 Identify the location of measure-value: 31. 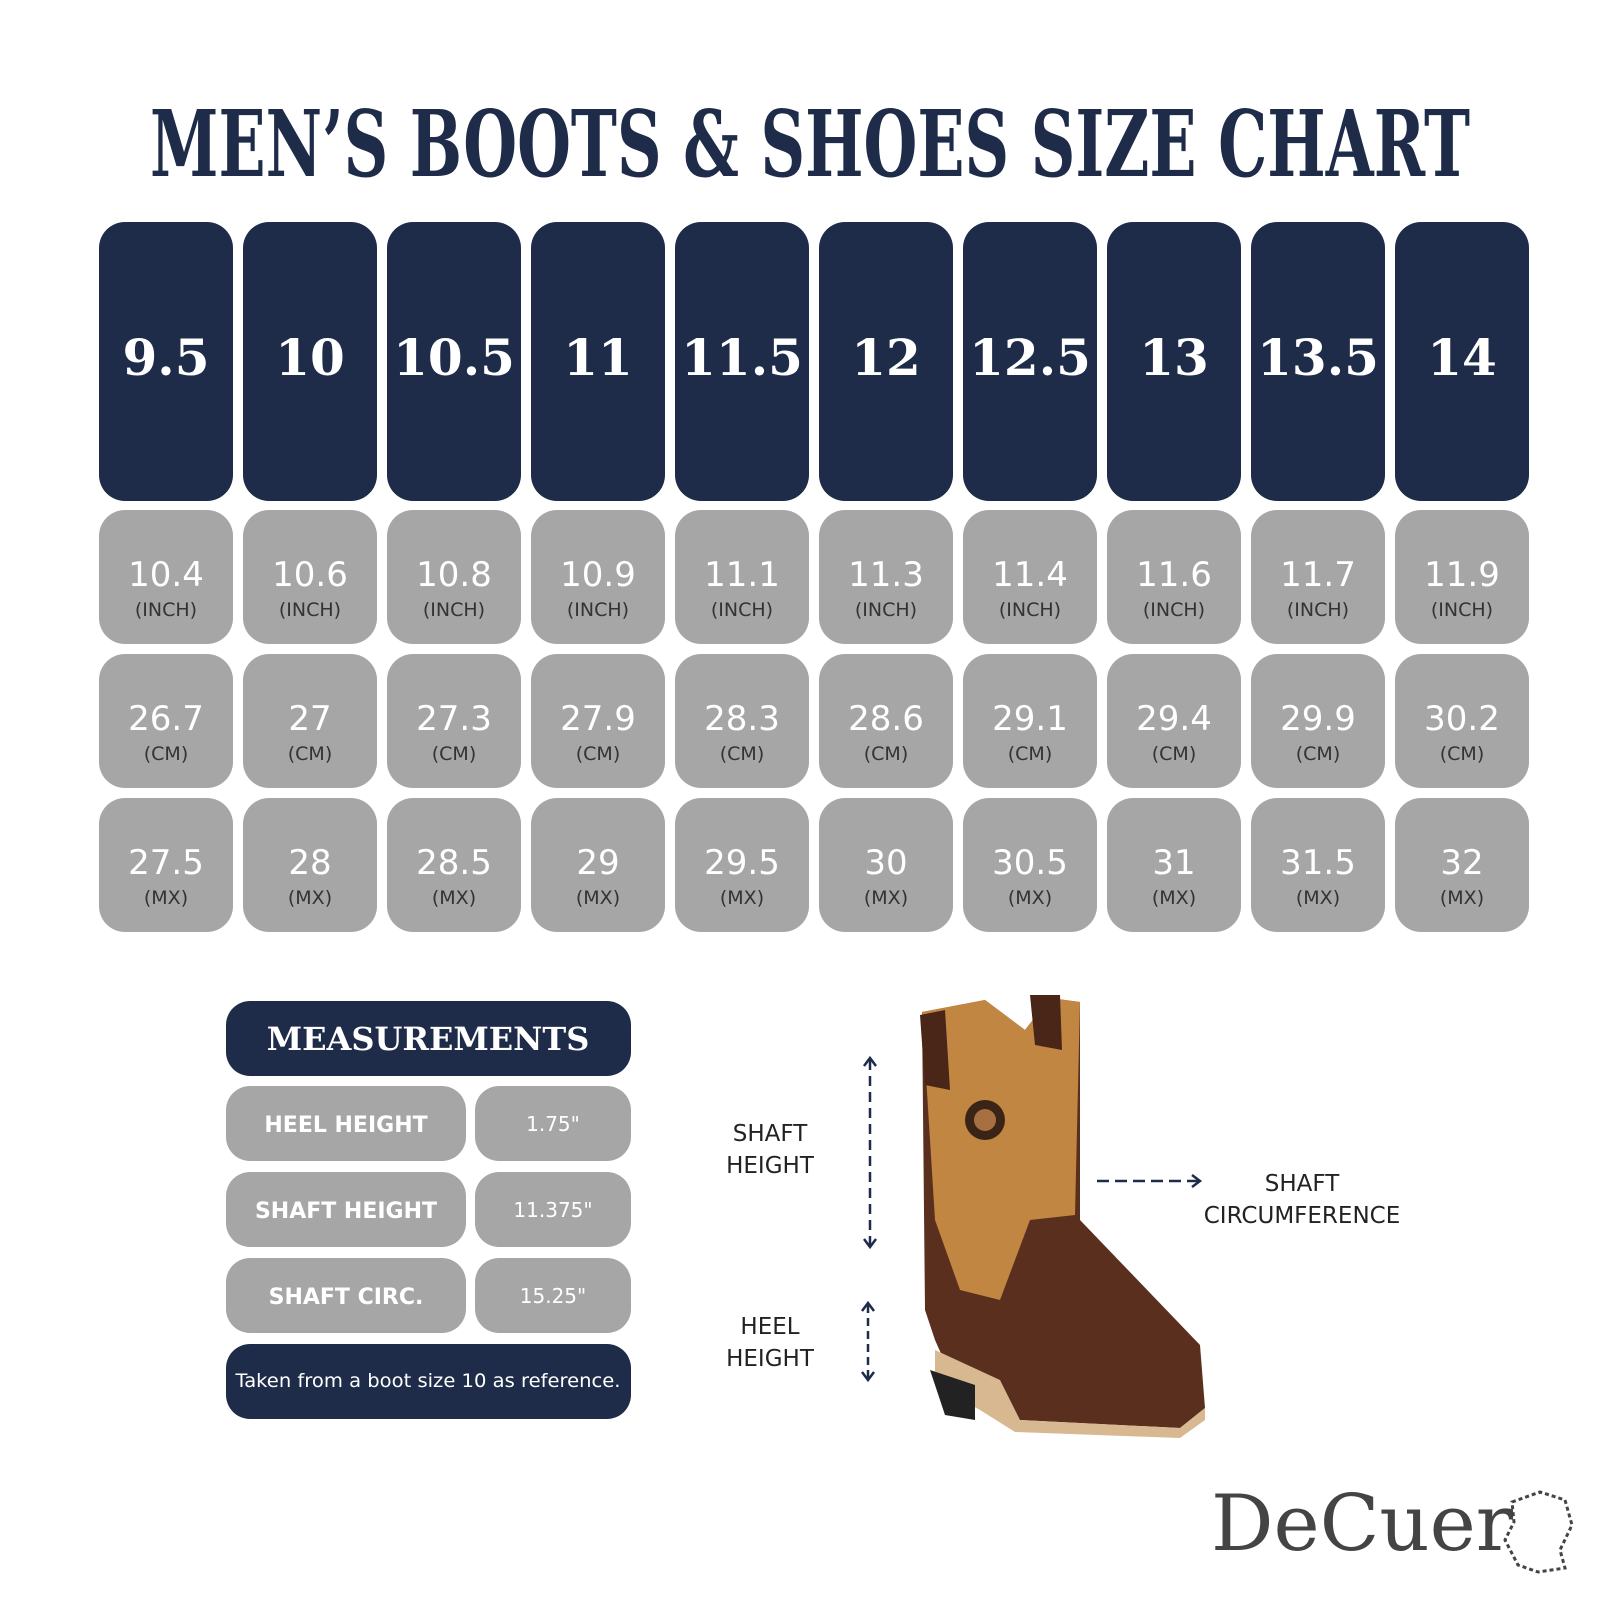
(1173, 863).